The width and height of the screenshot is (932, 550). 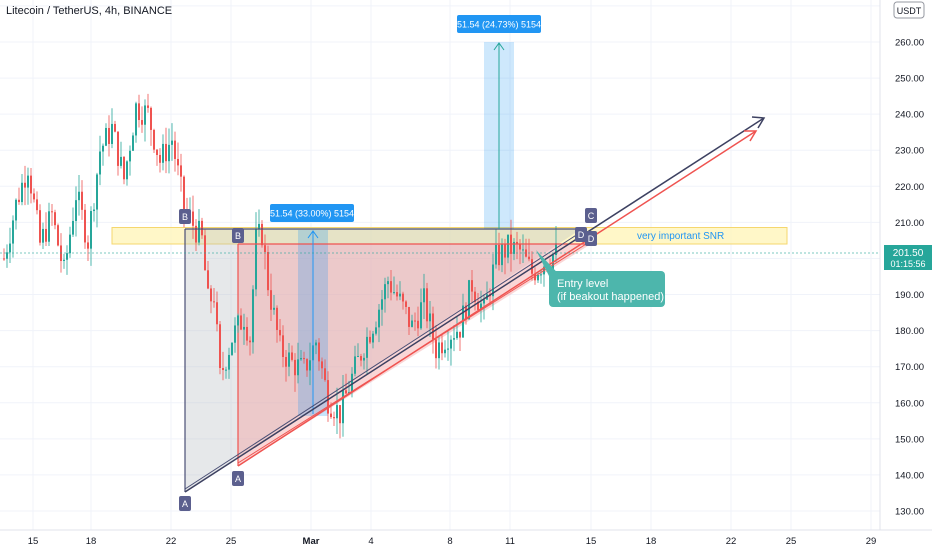 I want to click on measure-large-label: 51.54 (24.73%) 5154, so click(x=499, y=25).